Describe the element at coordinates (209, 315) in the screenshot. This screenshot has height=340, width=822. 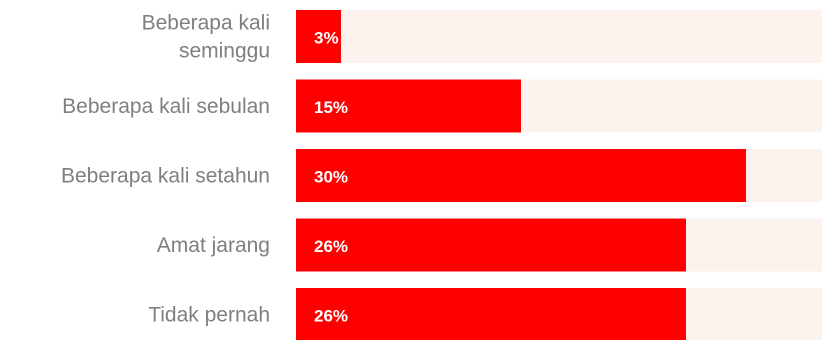
I see `category-label: Tidak pernah` at that location.